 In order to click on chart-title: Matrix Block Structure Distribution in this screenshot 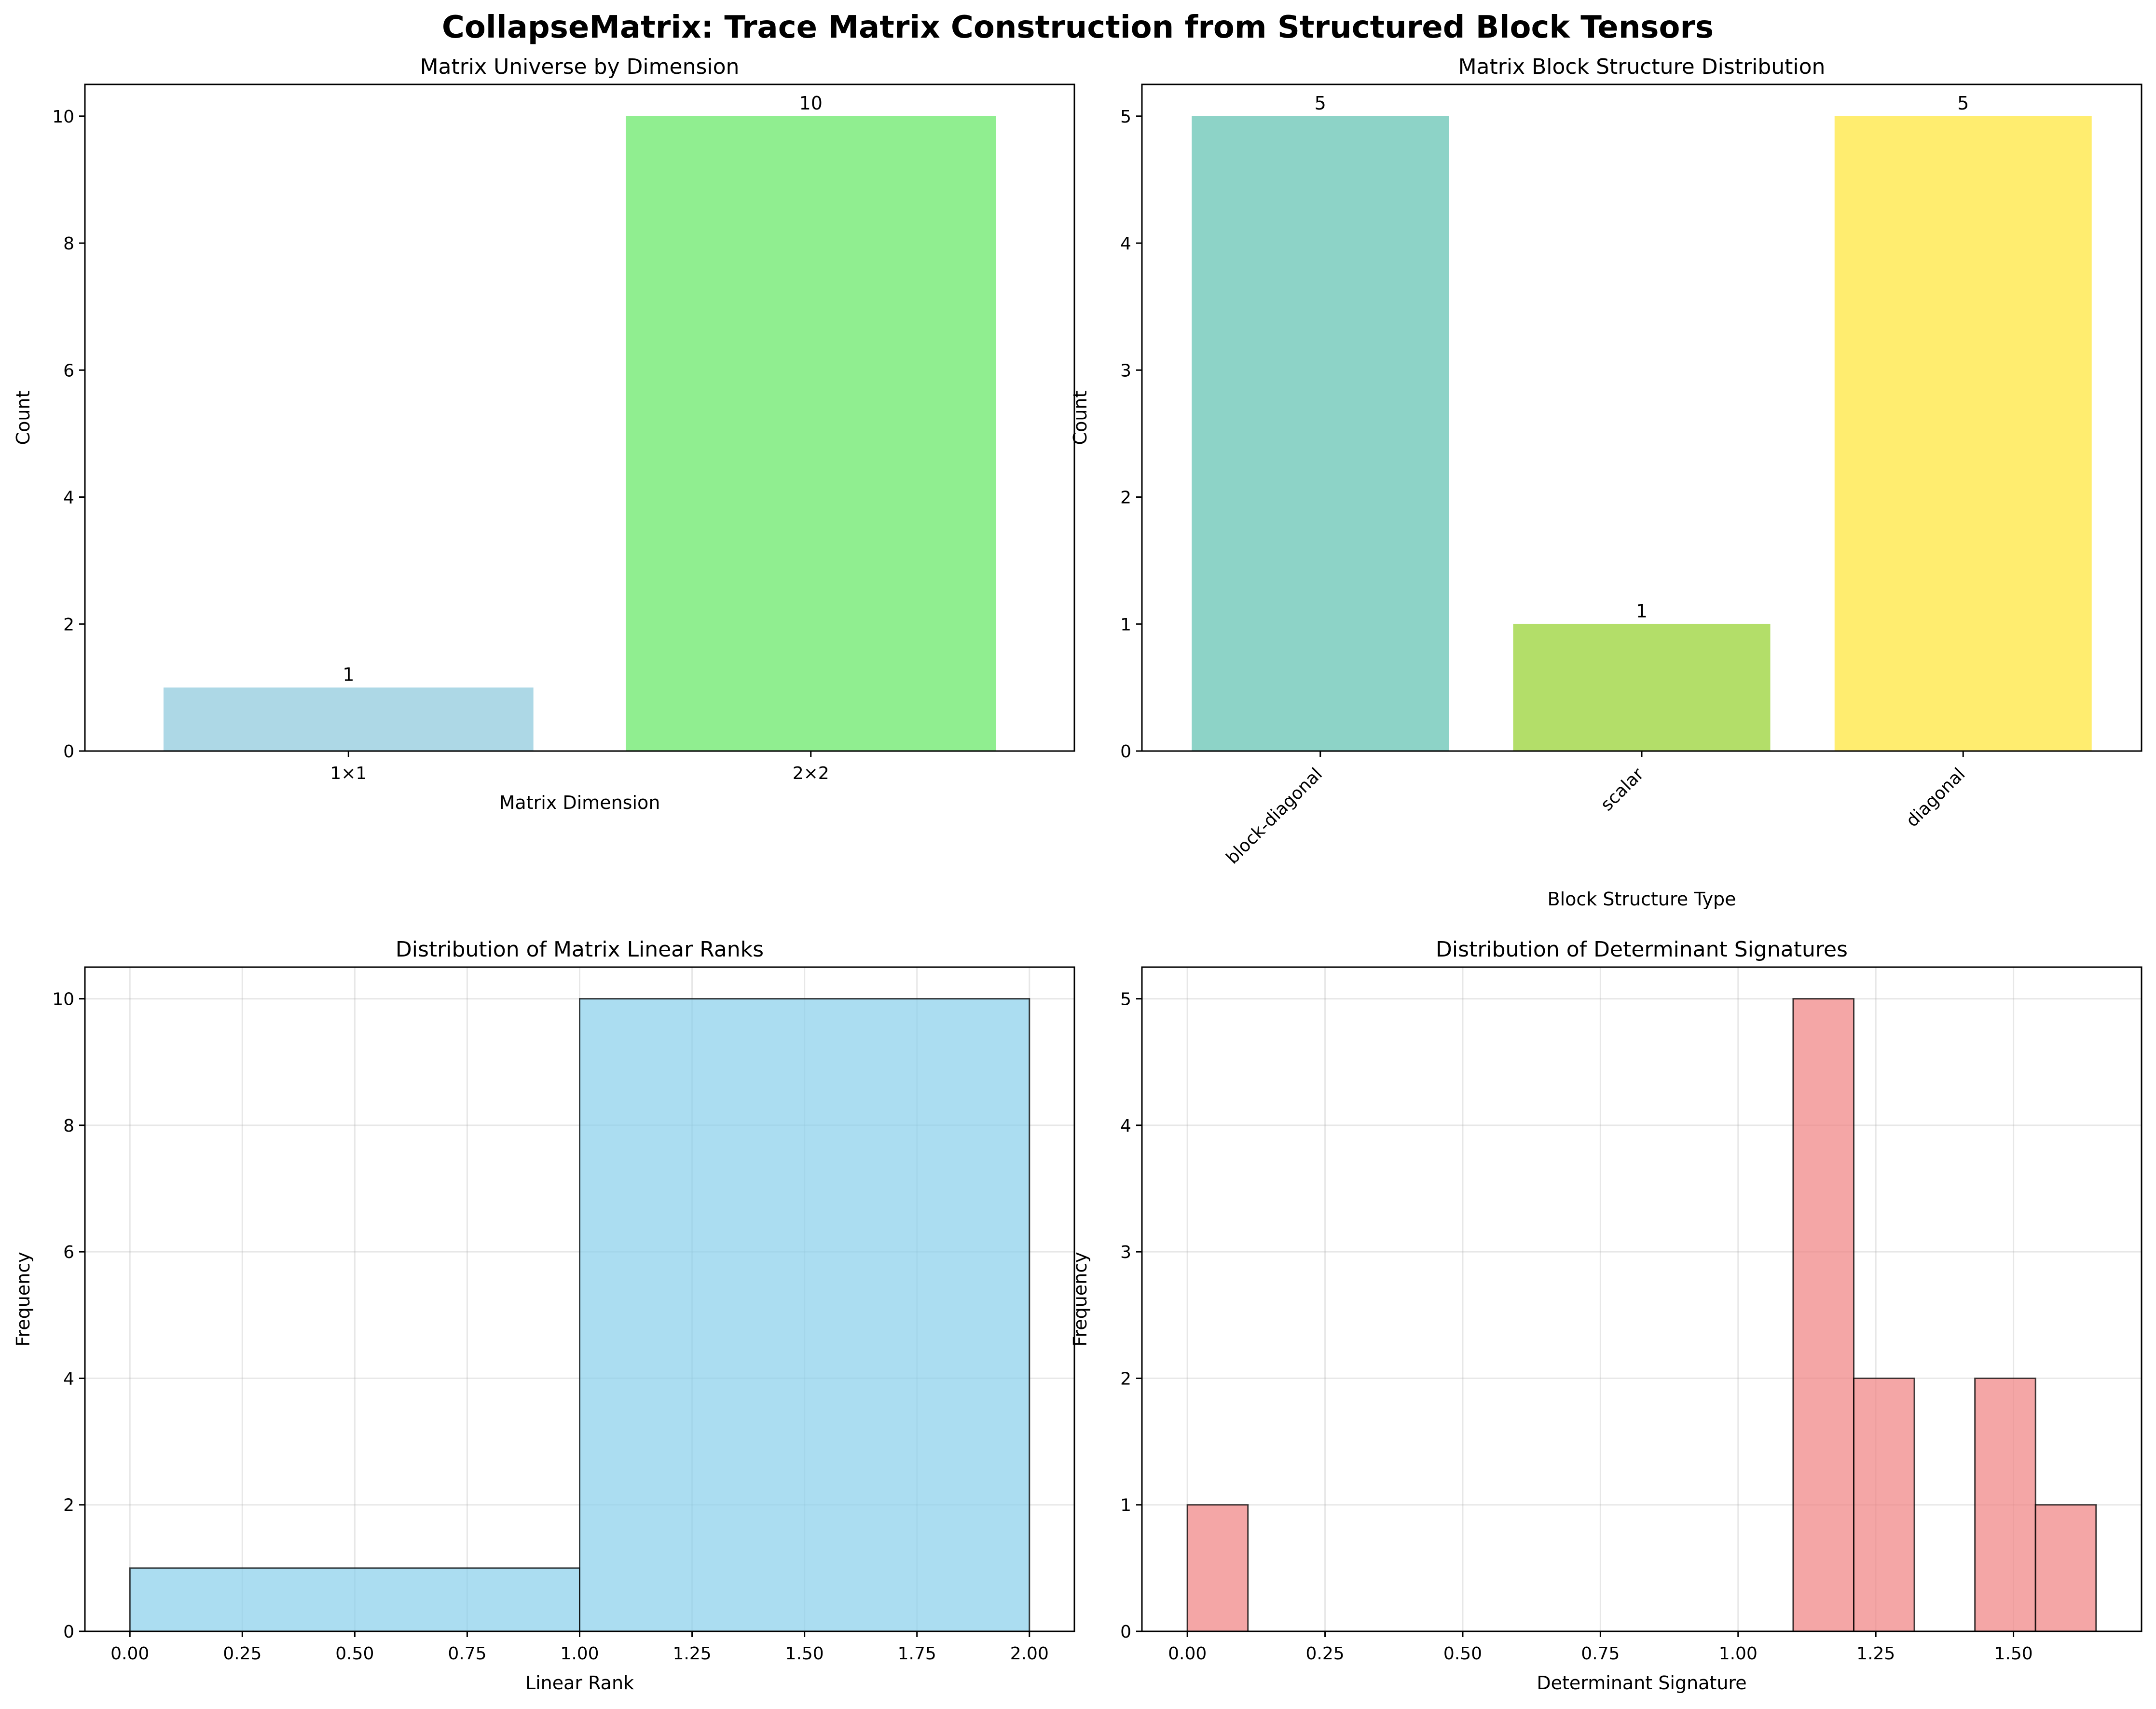, I will do `click(1642, 67)`.